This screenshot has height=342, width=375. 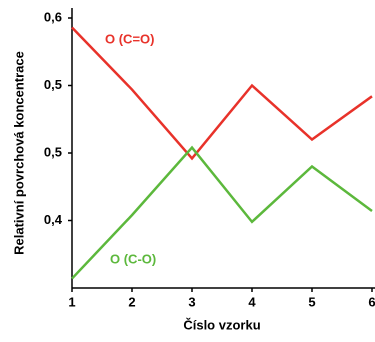 What do you see at coordinates (71, 301) in the screenshot?
I see `x-tick-label: 1` at bounding box center [71, 301].